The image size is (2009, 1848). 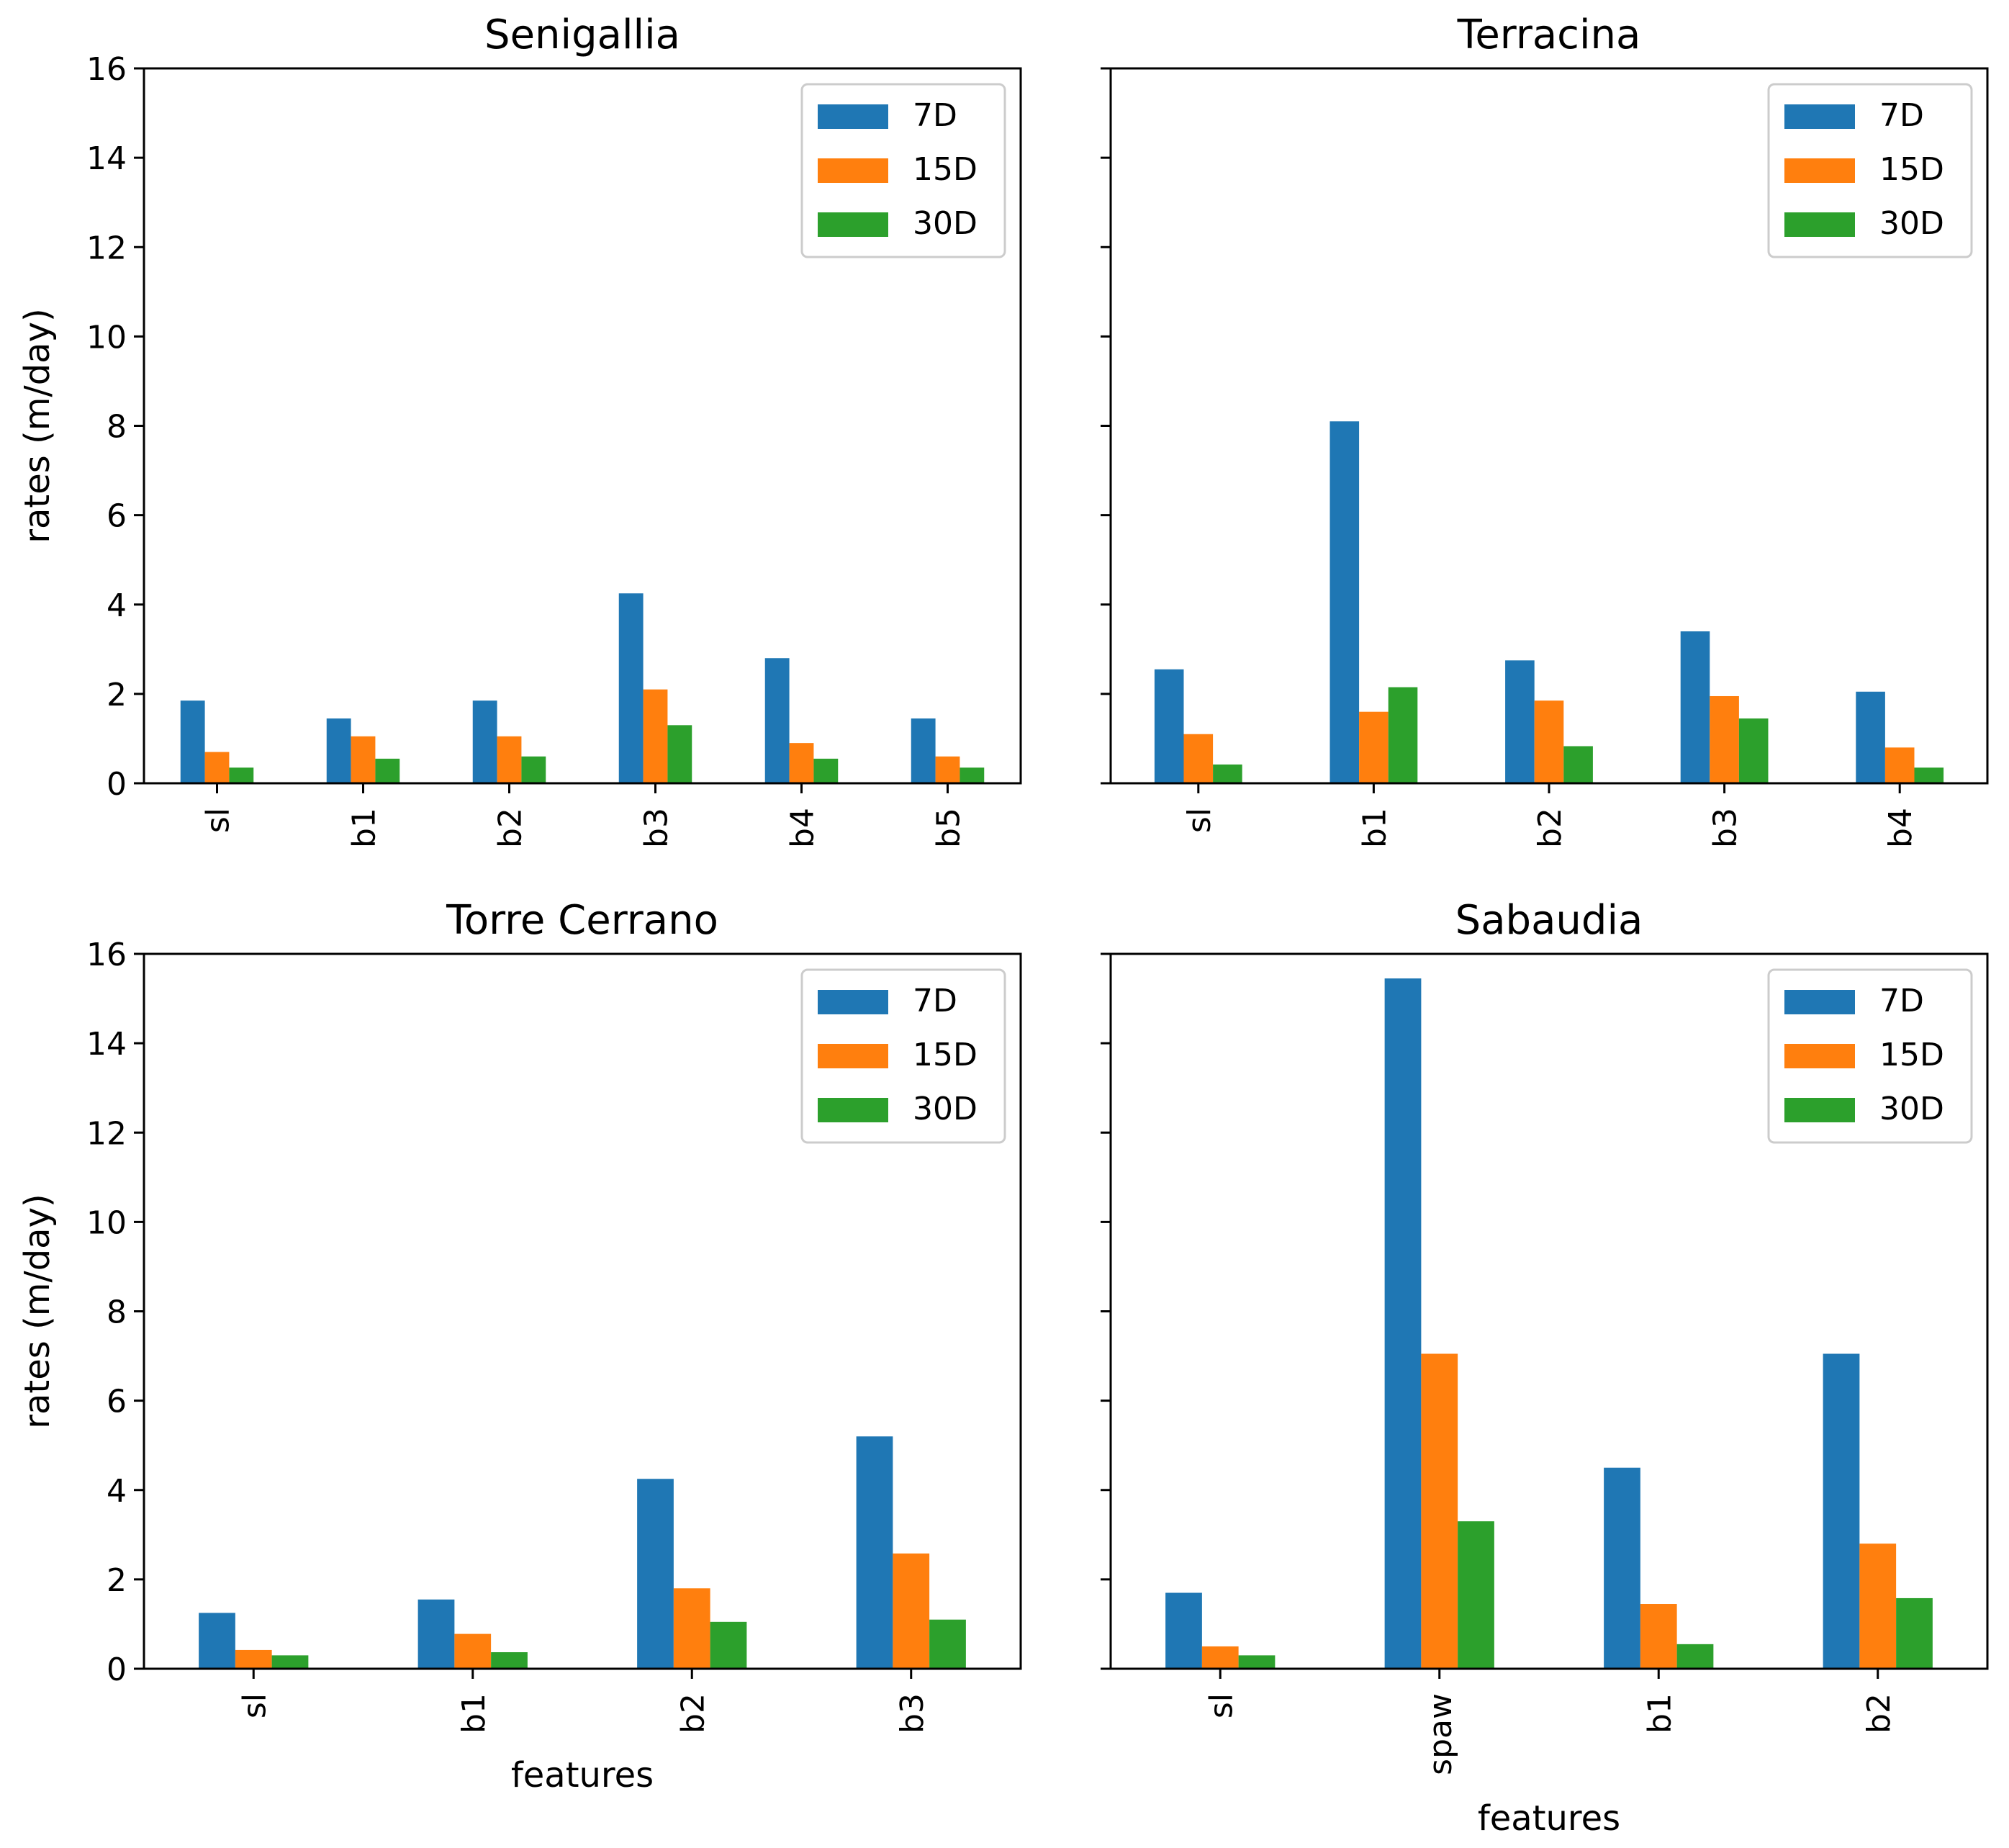 I want to click on bar-b4-30D, so click(x=1929, y=775).